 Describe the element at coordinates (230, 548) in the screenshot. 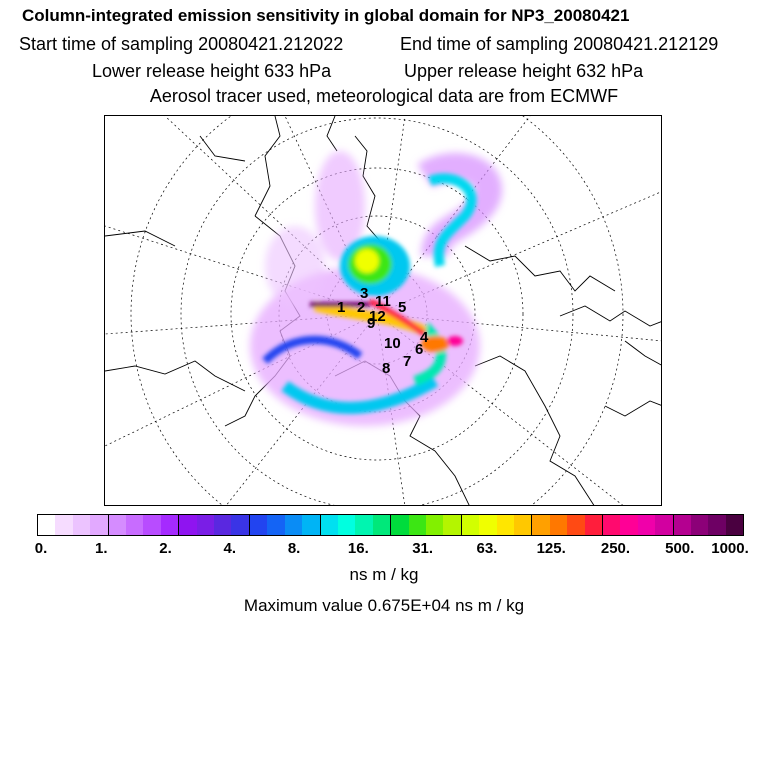

I see `colorbar-tick-label: 4.` at that location.